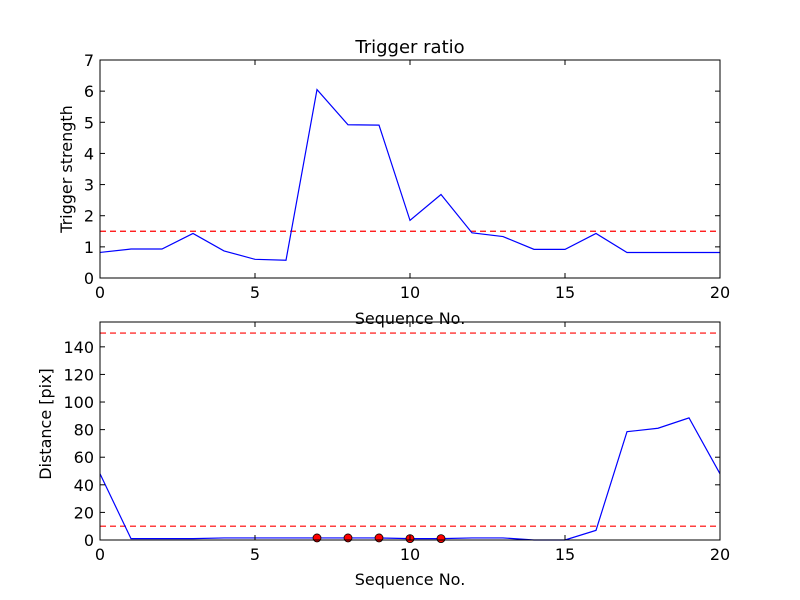  I want to click on top-chart-title: Trigger ratio, so click(409, 47).